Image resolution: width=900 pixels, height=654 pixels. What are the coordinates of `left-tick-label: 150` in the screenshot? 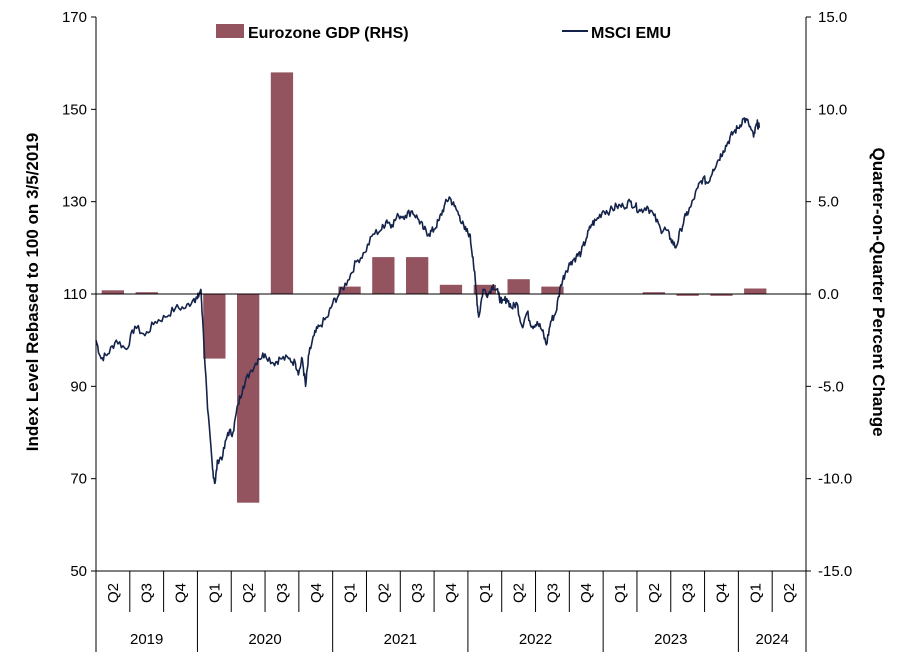 It's located at (74, 109).